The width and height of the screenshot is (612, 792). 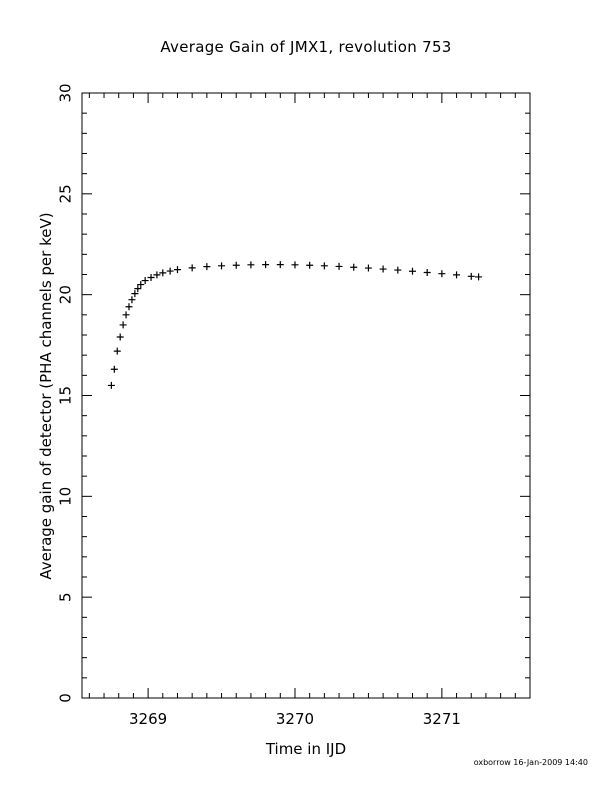 I want to click on x-tick-label: 3270, so click(x=295, y=719).